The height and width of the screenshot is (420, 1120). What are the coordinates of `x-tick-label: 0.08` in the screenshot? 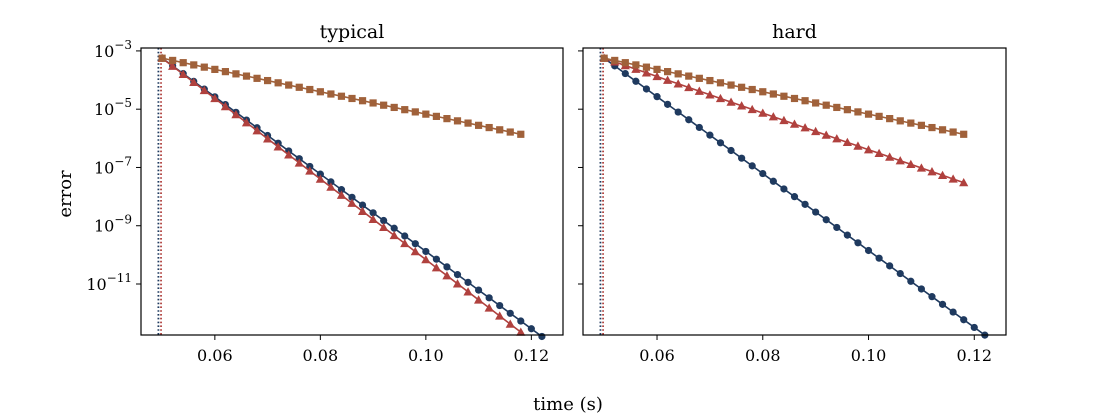 It's located at (321, 355).